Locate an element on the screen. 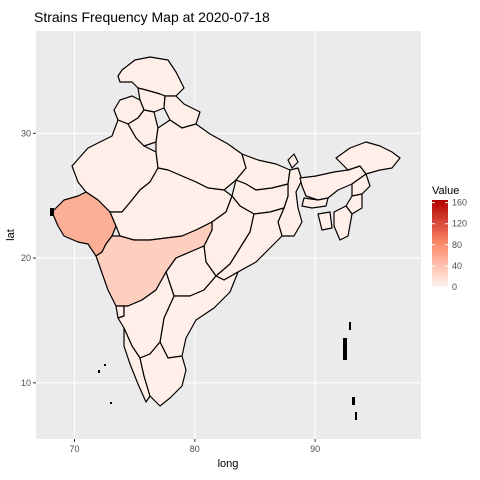 The image size is (480, 480). nicobar-south-islet is located at coordinates (356, 416).